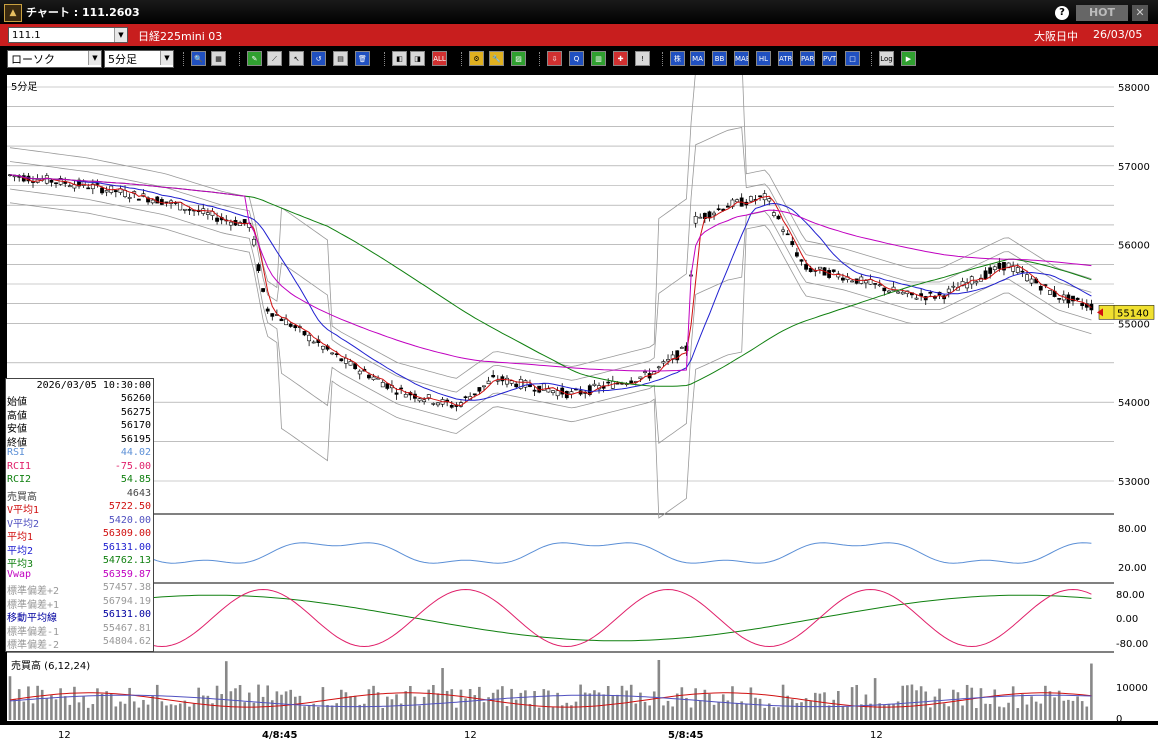 Image resolution: width=1158 pixels, height=749 pixels. What do you see at coordinates (829, 58) in the screenshot?
I see `pvt-icon: PVT` at bounding box center [829, 58].